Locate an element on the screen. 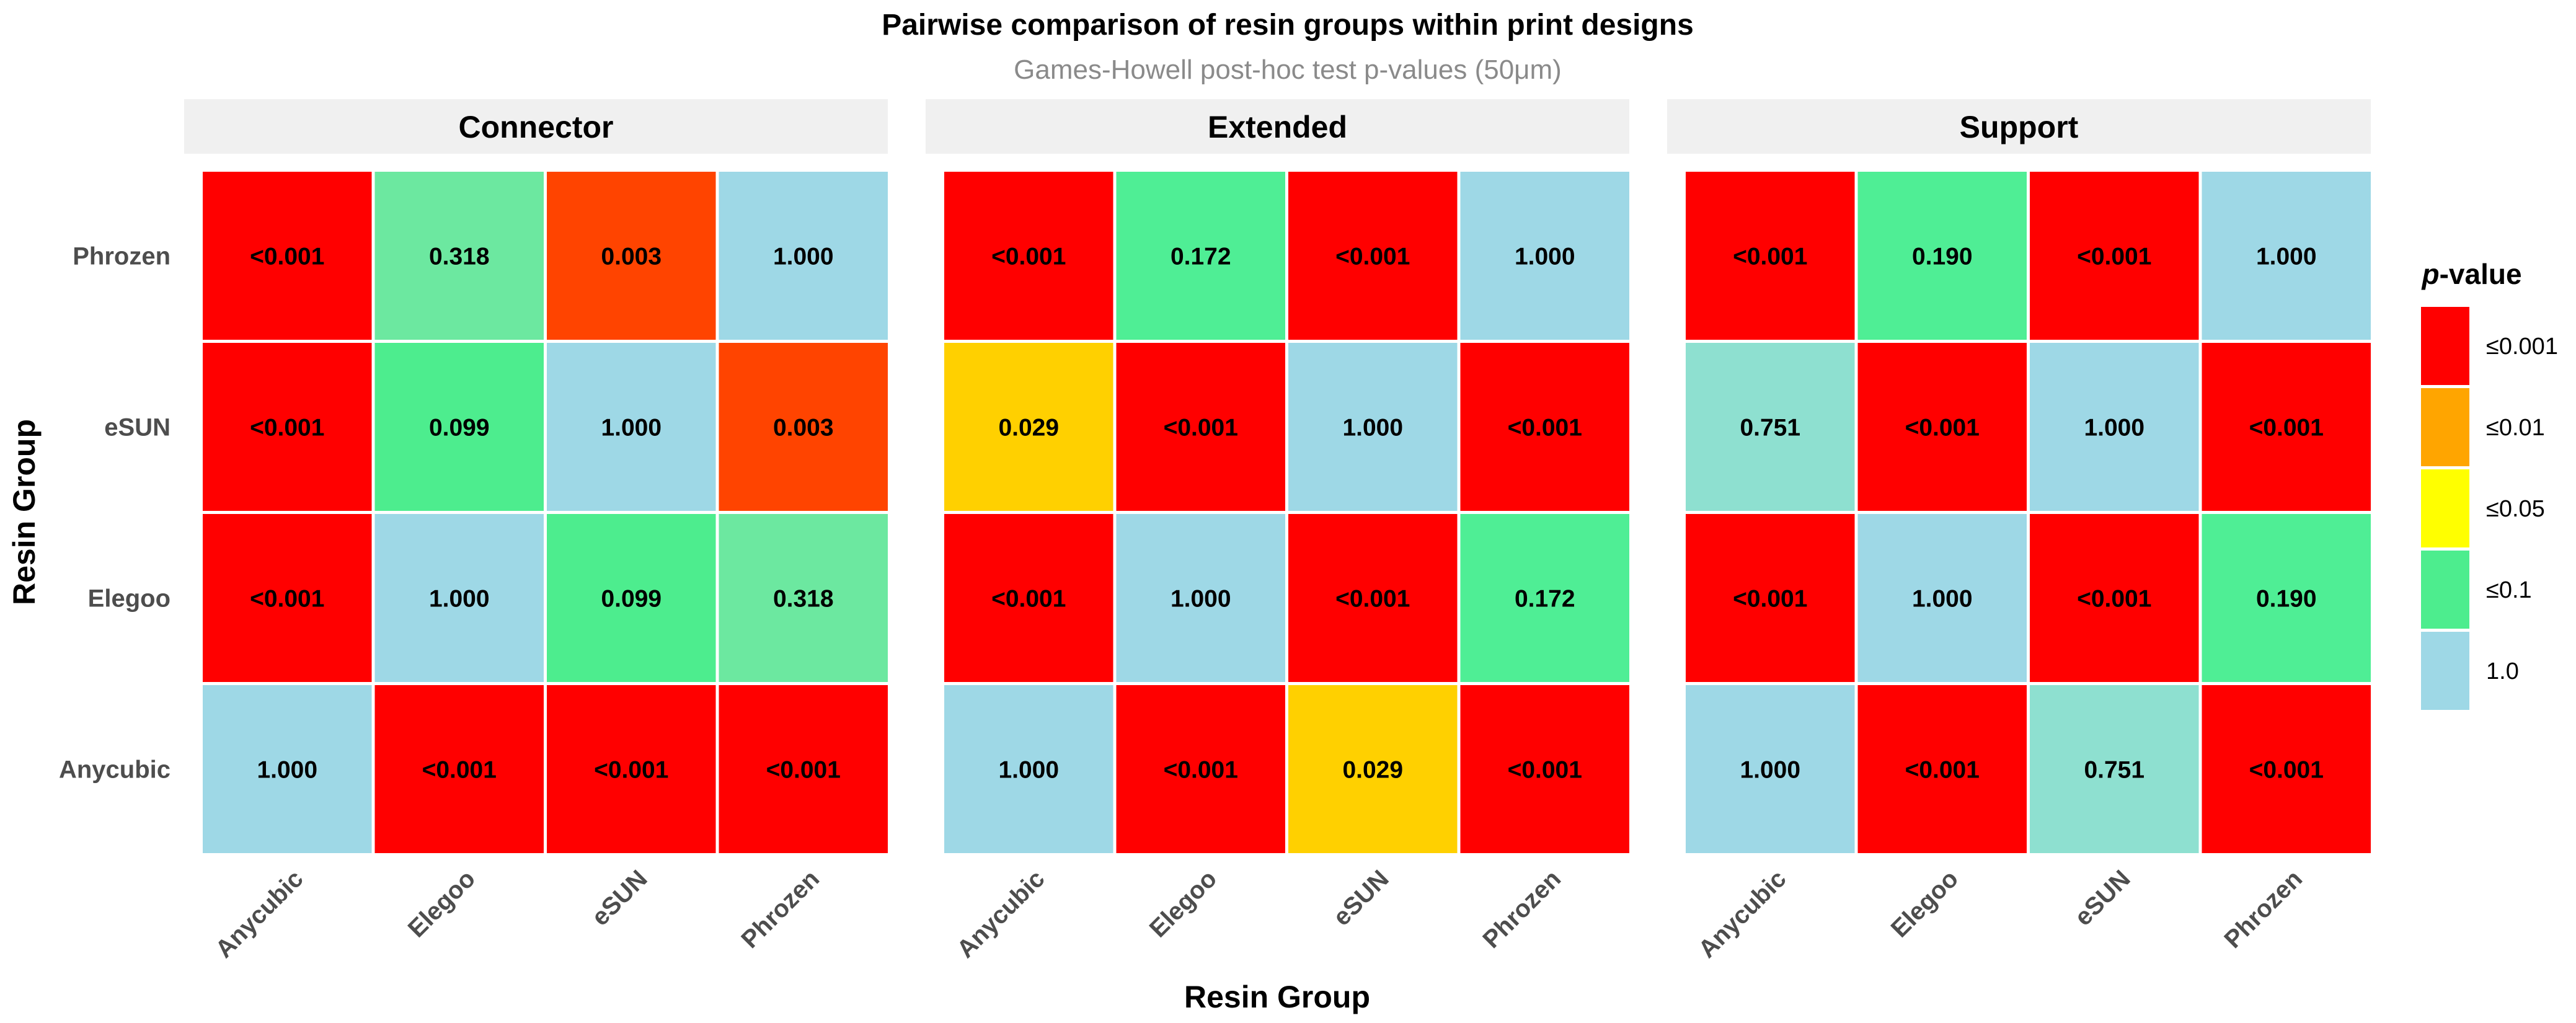 This screenshot has height=1023, width=2576. facet-strip-label: Support is located at coordinates (2020, 127).